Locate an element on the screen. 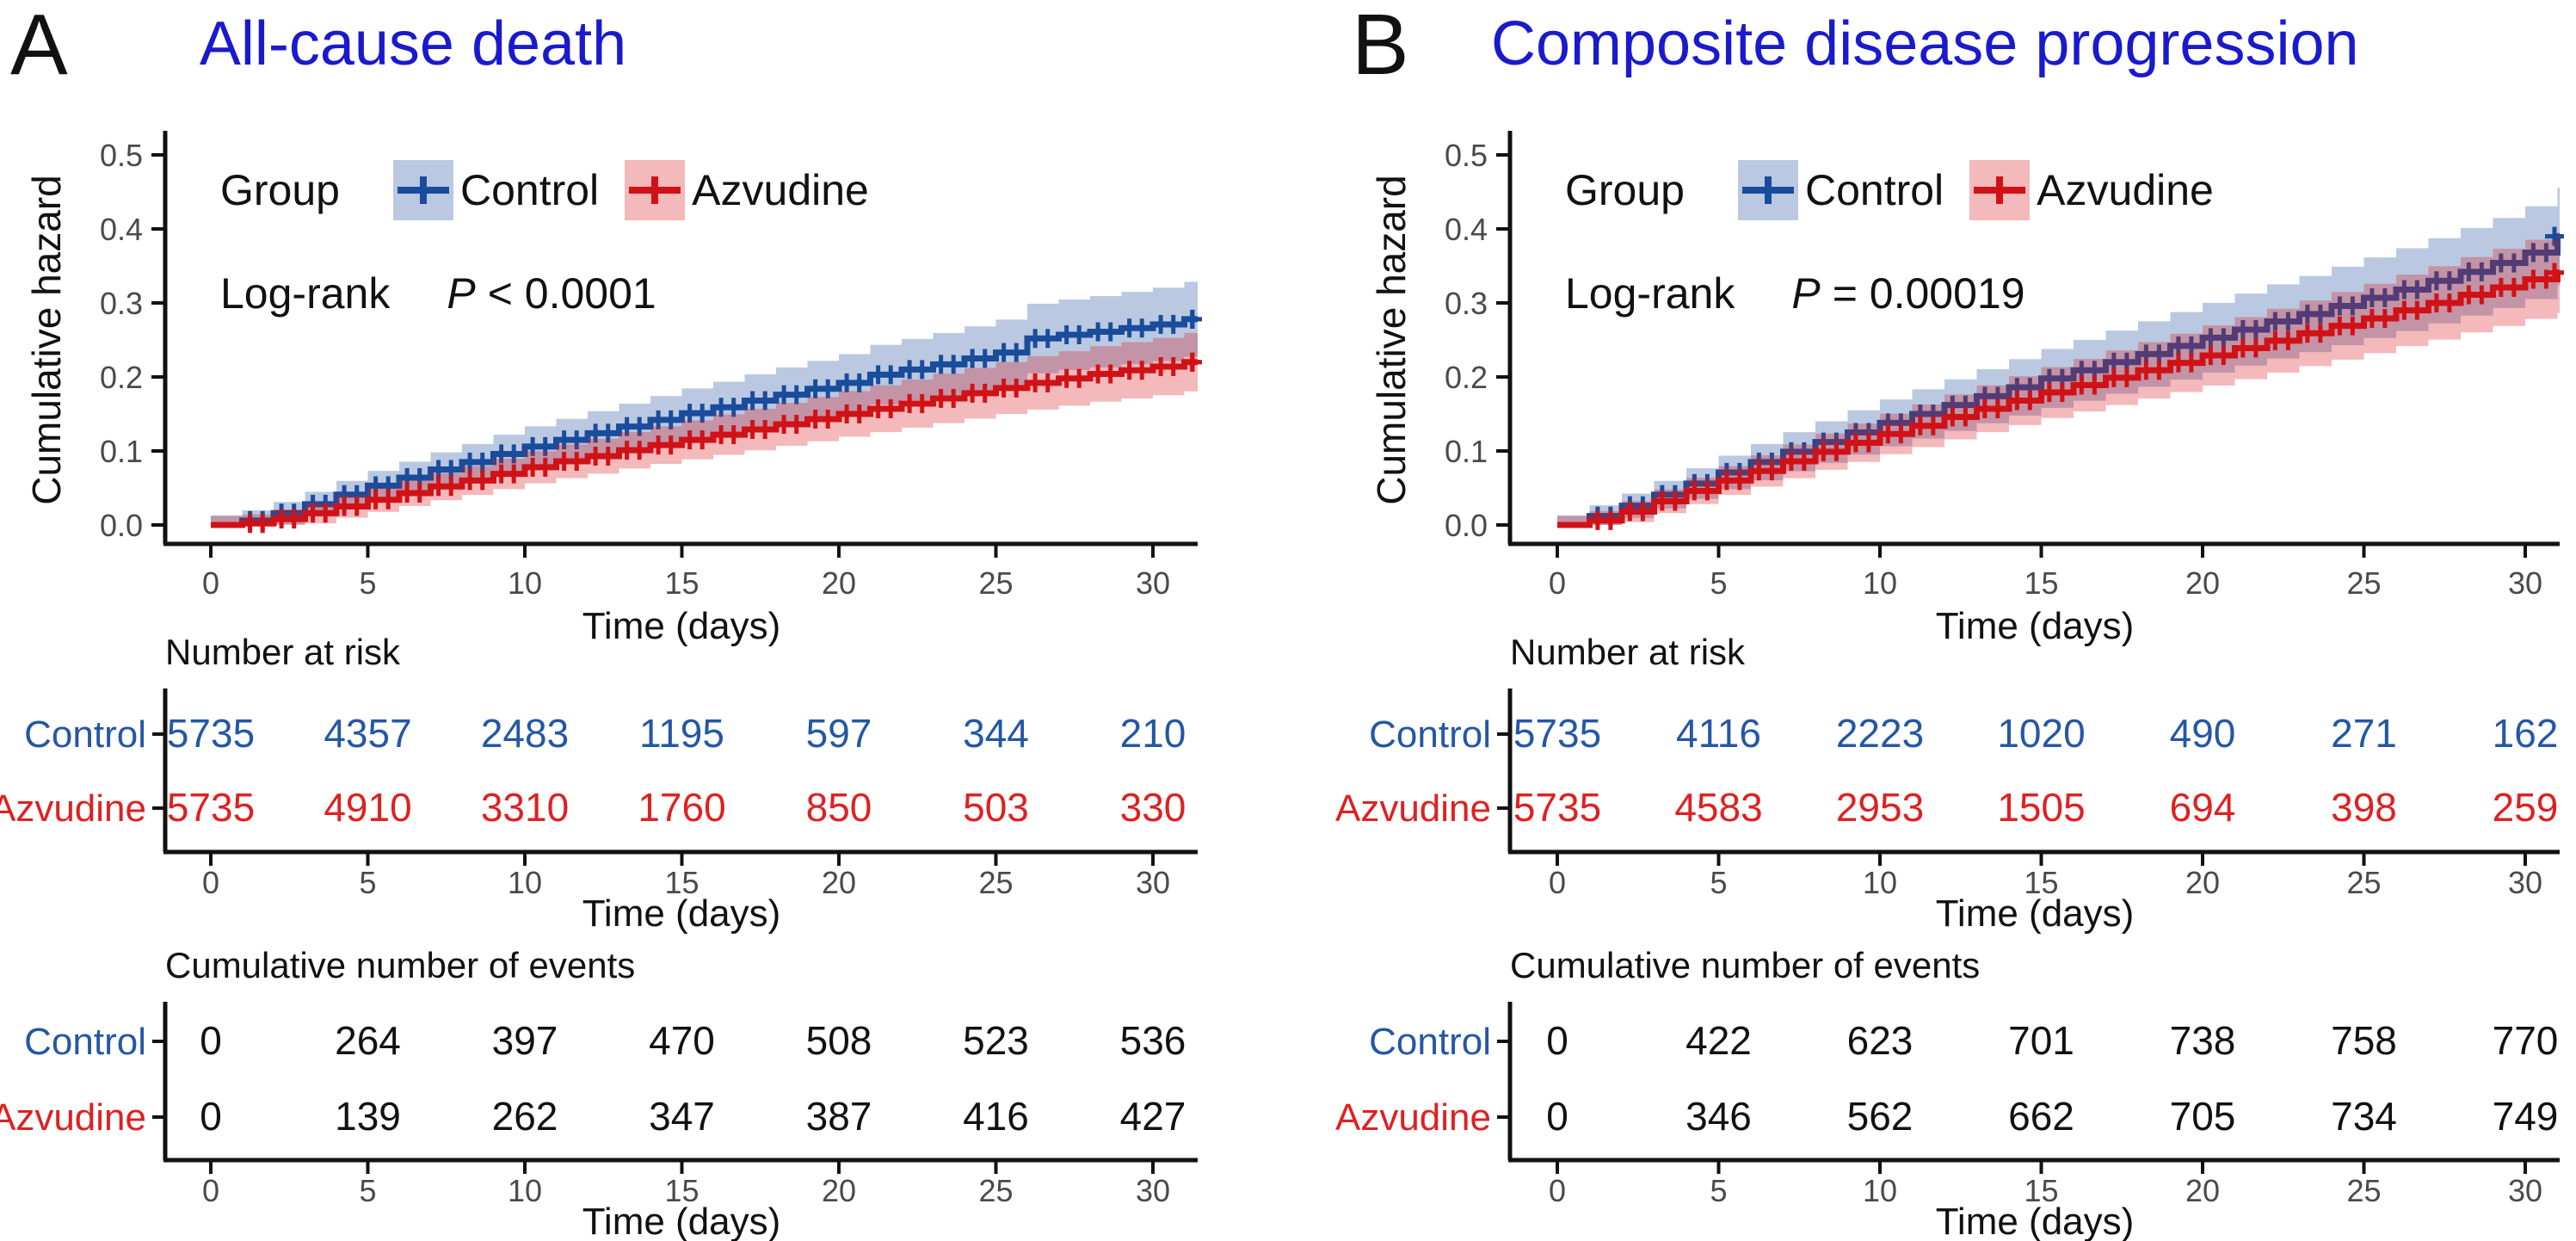  cumulative-events-table-value: 470 is located at coordinates (682, 1040).